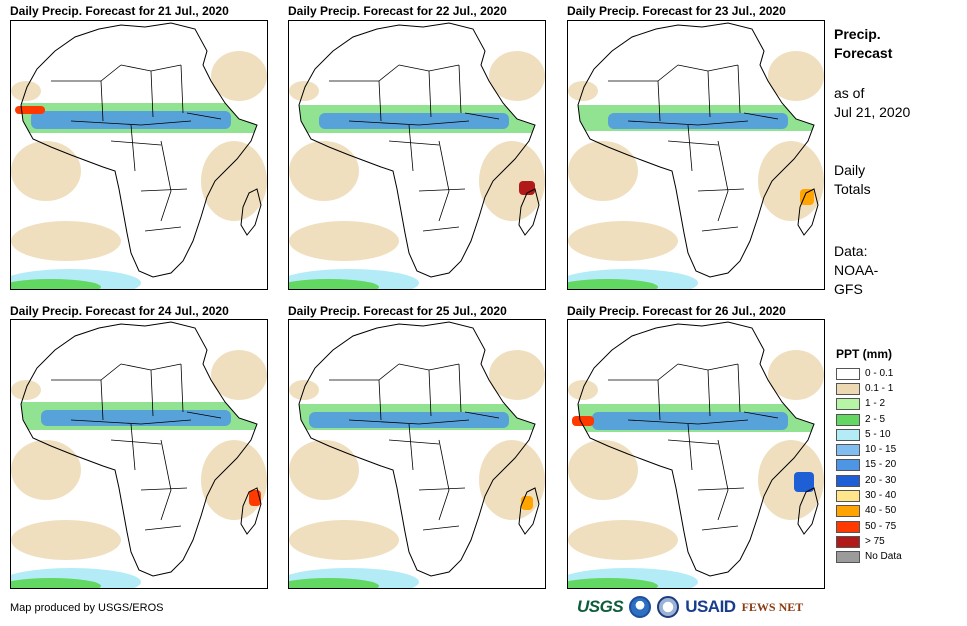  Describe the element at coordinates (875, 541) in the screenshot. I see `legend-label: > 75` at that location.